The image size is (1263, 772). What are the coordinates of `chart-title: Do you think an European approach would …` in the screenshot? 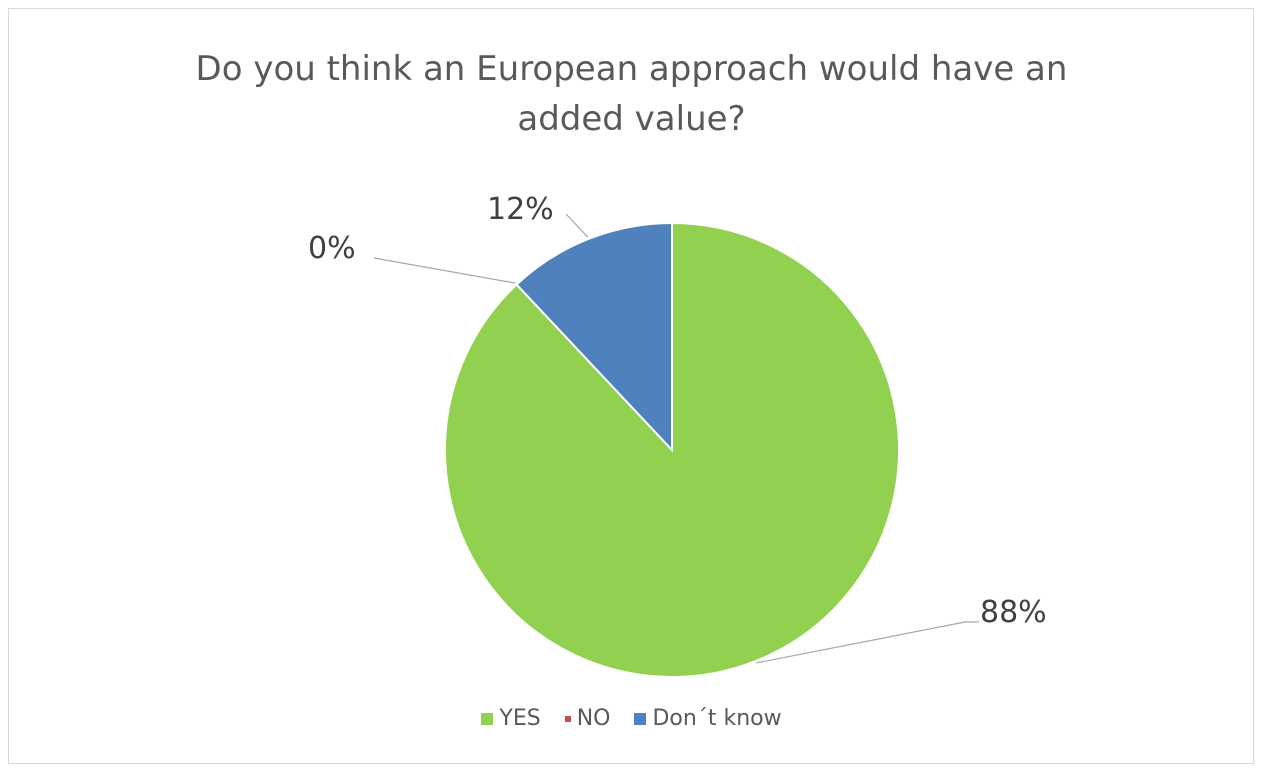 It's located at (631, 94).